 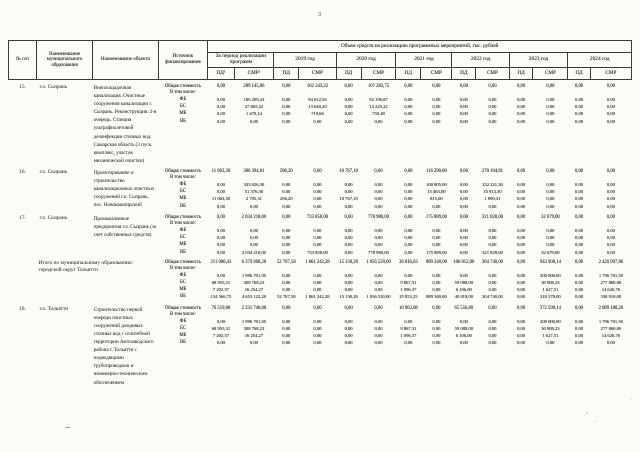 I want to click on value-line: 386 394,81, so click(x=254, y=171).